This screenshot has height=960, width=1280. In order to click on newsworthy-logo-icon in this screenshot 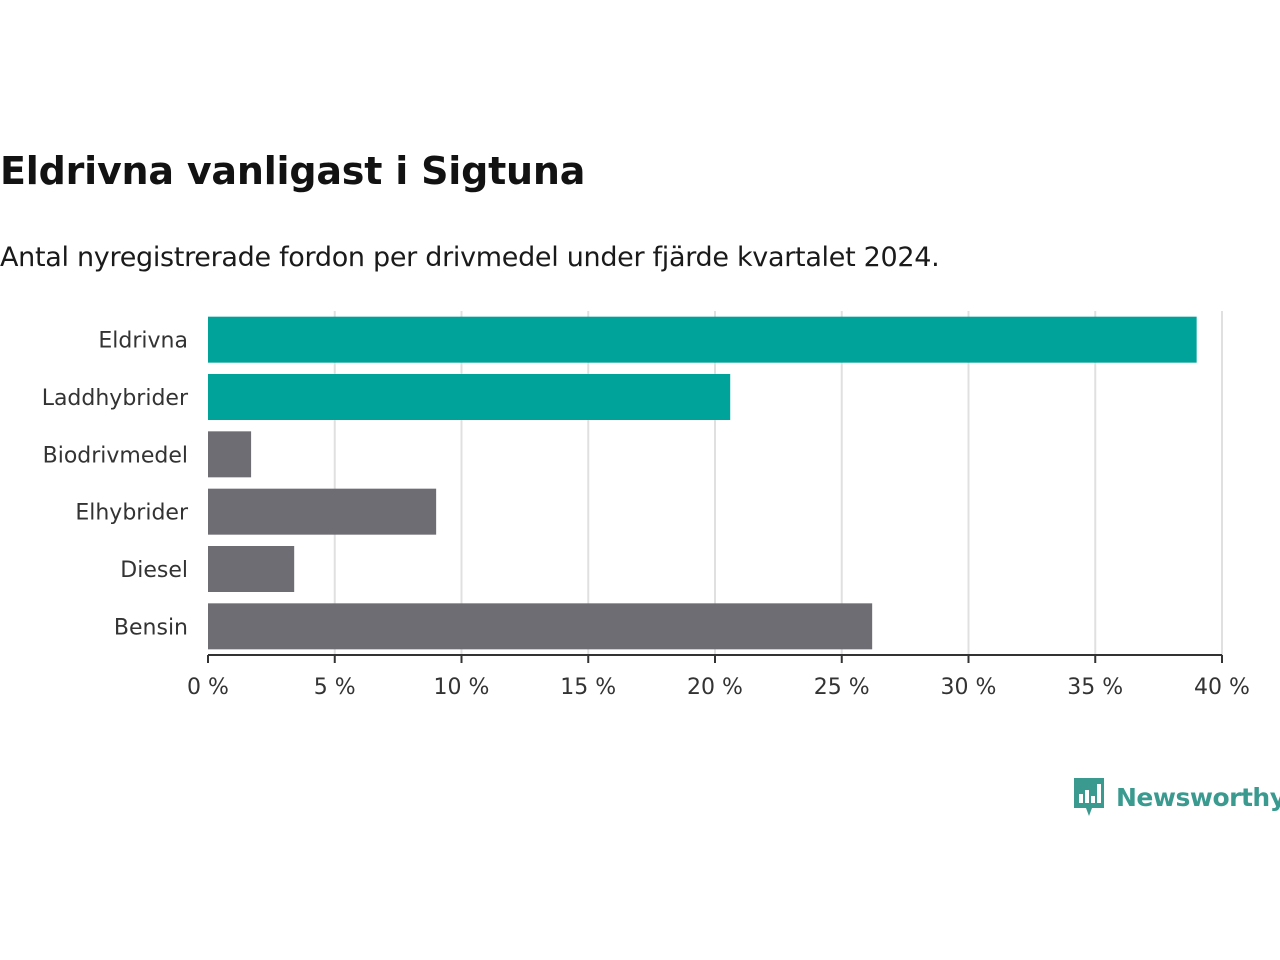, I will do `click(1089, 797)`.